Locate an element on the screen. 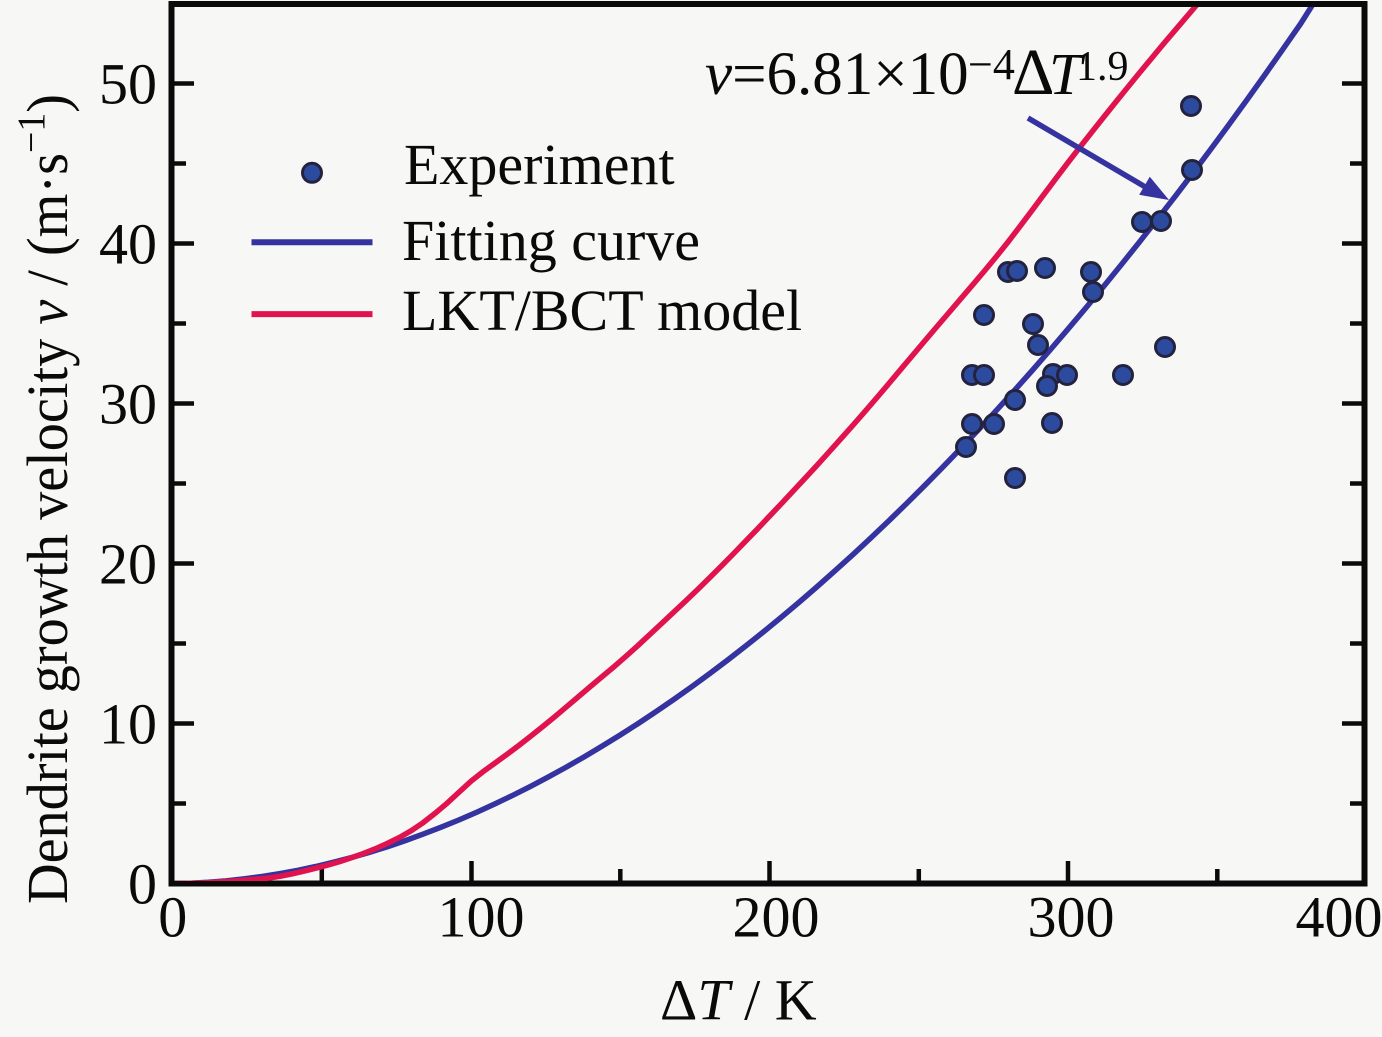 The image size is (1382, 1037). svg-text: −4 is located at coordinates (991, 64).